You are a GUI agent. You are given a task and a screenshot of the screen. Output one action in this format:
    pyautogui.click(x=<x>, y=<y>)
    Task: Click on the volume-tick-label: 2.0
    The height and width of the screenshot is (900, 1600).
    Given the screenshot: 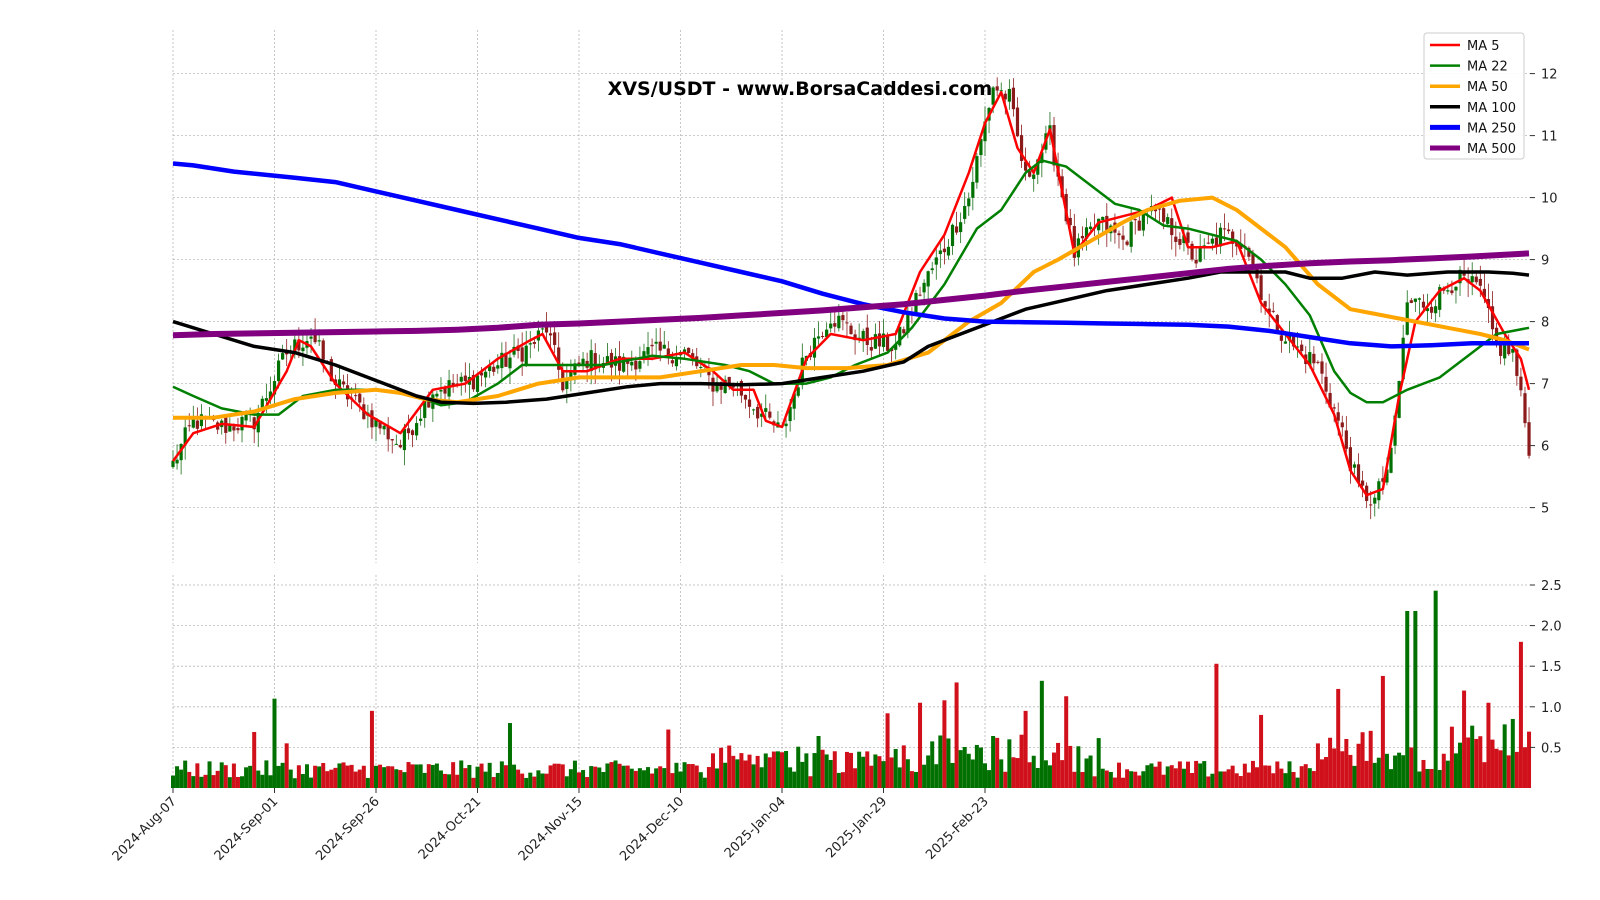 What is the action you would take?
    pyautogui.click(x=1551, y=627)
    